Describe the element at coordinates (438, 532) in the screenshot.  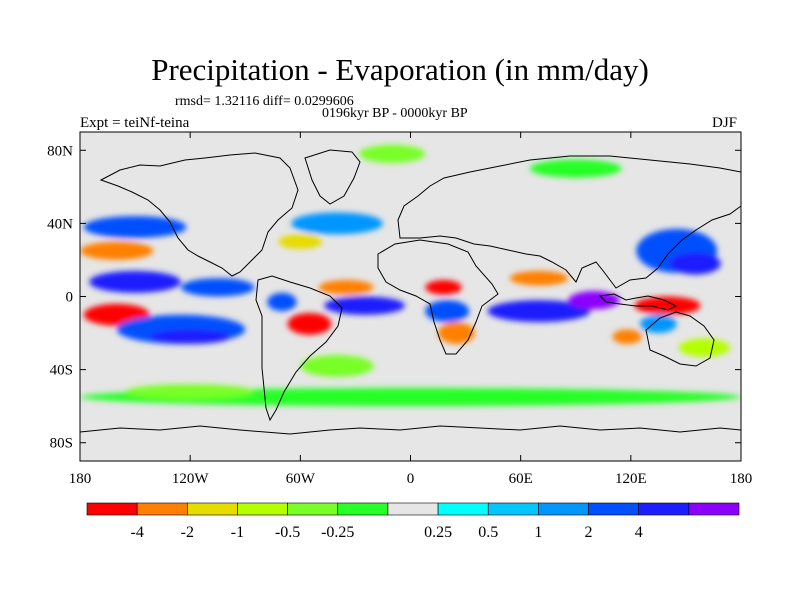
I see `colorbar-label: 0.25` at that location.